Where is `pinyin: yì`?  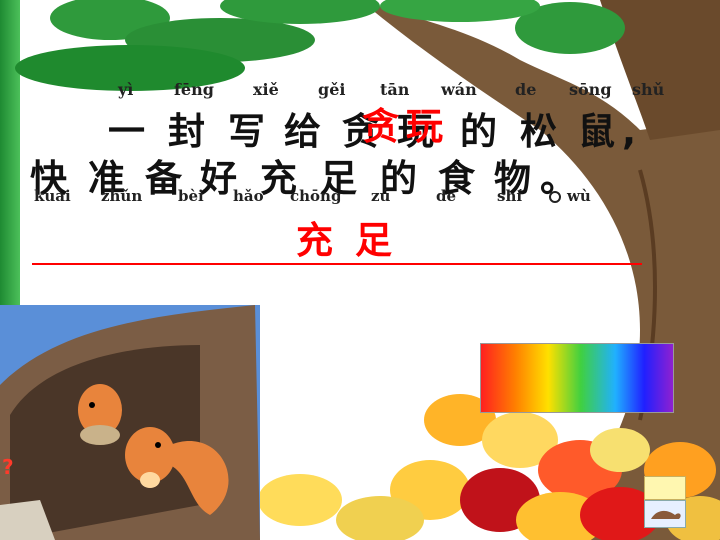
pinyin: yì is located at coordinates (126, 89).